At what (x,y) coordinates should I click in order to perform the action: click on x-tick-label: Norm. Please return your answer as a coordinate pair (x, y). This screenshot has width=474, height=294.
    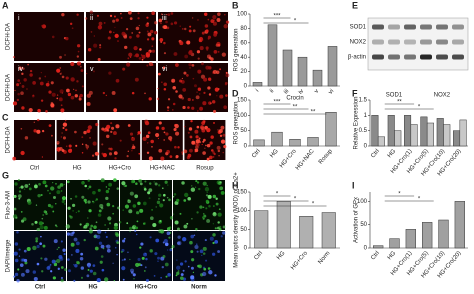
    Looking at the image, I should click on (324, 257).